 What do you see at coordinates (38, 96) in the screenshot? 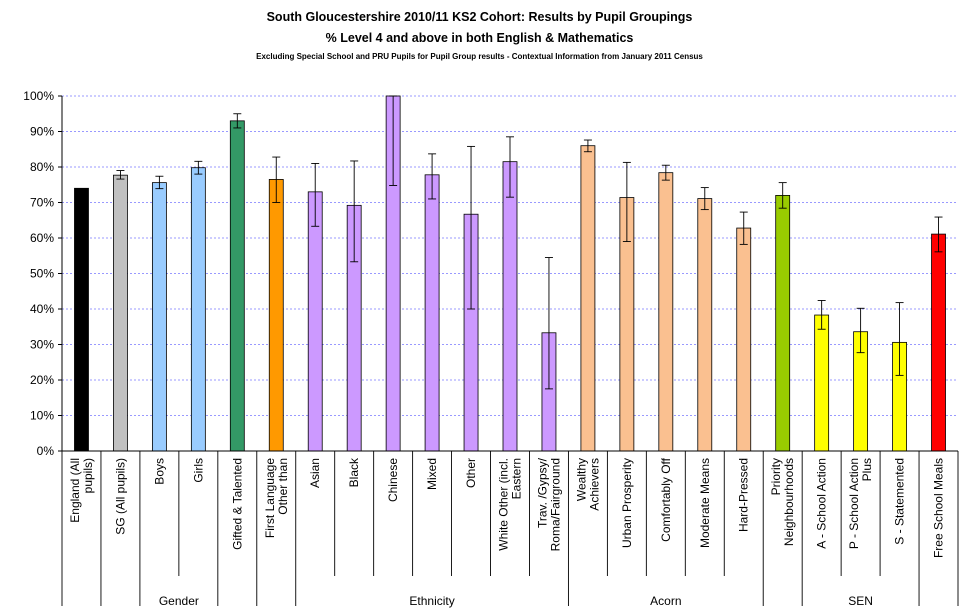
I see `y-tick-label: 100%` at bounding box center [38, 96].